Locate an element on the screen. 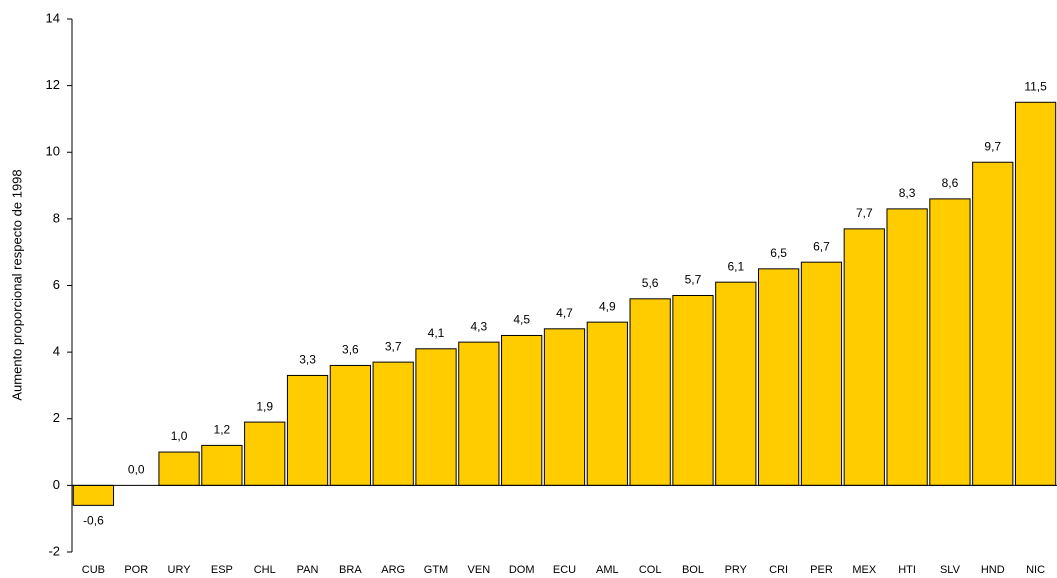 Image resolution: width=1057 pixels, height=578 pixels. x-tick-label: PRY is located at coordinates (736, 570).